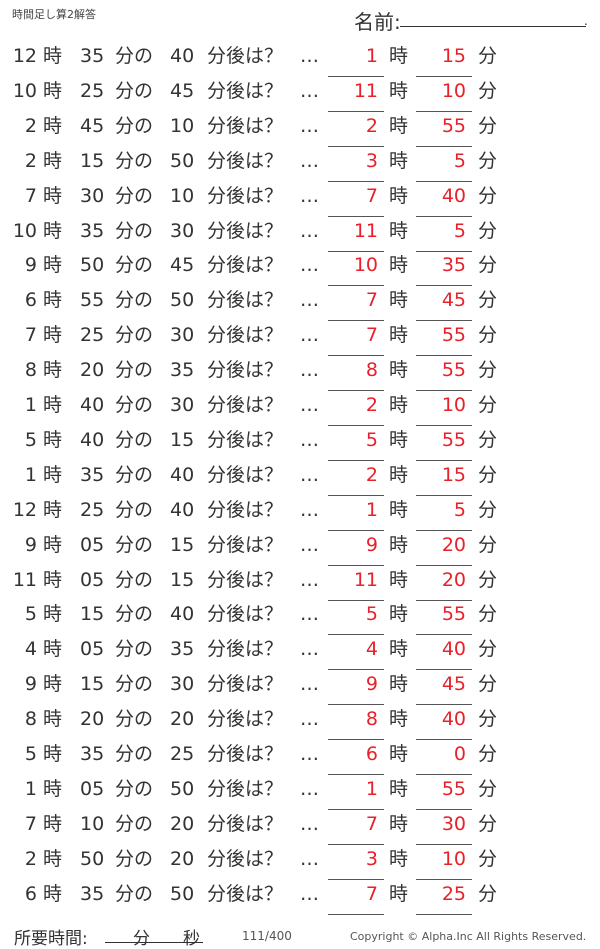  I want to click on added-minutes: 35, so click(182, 649).